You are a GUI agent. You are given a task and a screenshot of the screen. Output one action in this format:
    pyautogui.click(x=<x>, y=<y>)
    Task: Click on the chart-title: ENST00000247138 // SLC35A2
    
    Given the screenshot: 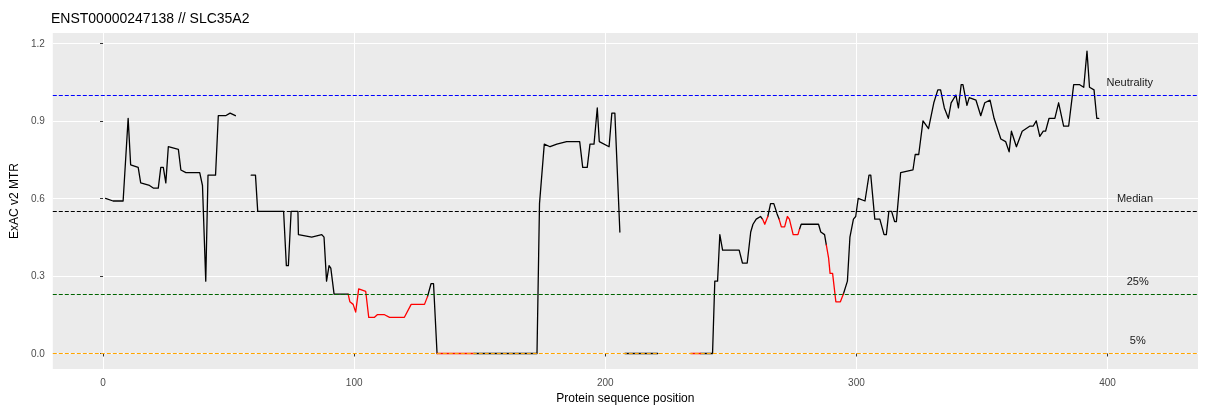 What is the action you would take?
    pyautogui.click(x=150, y=18)
    